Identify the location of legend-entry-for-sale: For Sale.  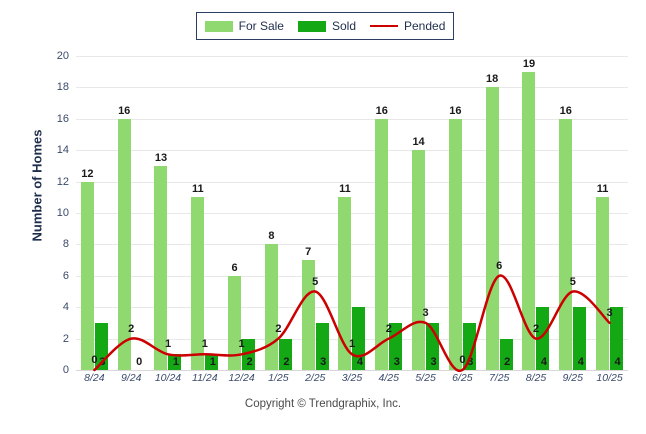
(244, 26).